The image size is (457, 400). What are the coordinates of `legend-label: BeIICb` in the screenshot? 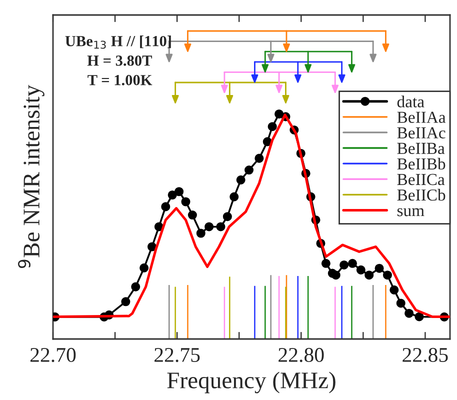 It's located at (421, 194).